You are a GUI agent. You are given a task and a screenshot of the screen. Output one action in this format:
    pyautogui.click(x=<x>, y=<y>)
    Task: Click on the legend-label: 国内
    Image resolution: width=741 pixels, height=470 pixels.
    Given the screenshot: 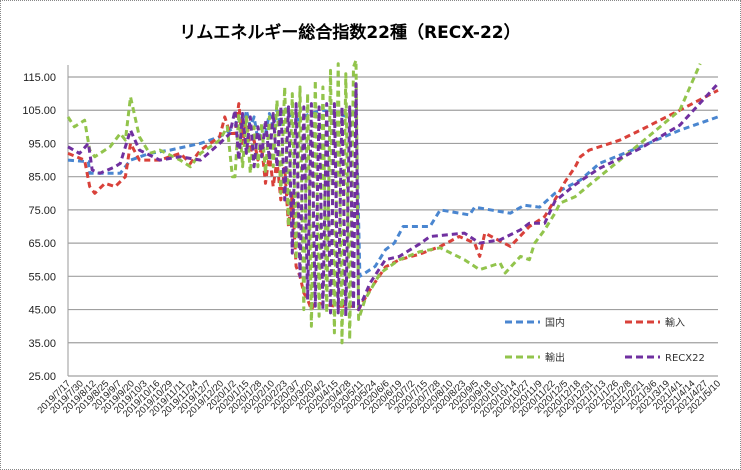 What is the action you would take?
    pyautogui.click(x=555, y=322)
    